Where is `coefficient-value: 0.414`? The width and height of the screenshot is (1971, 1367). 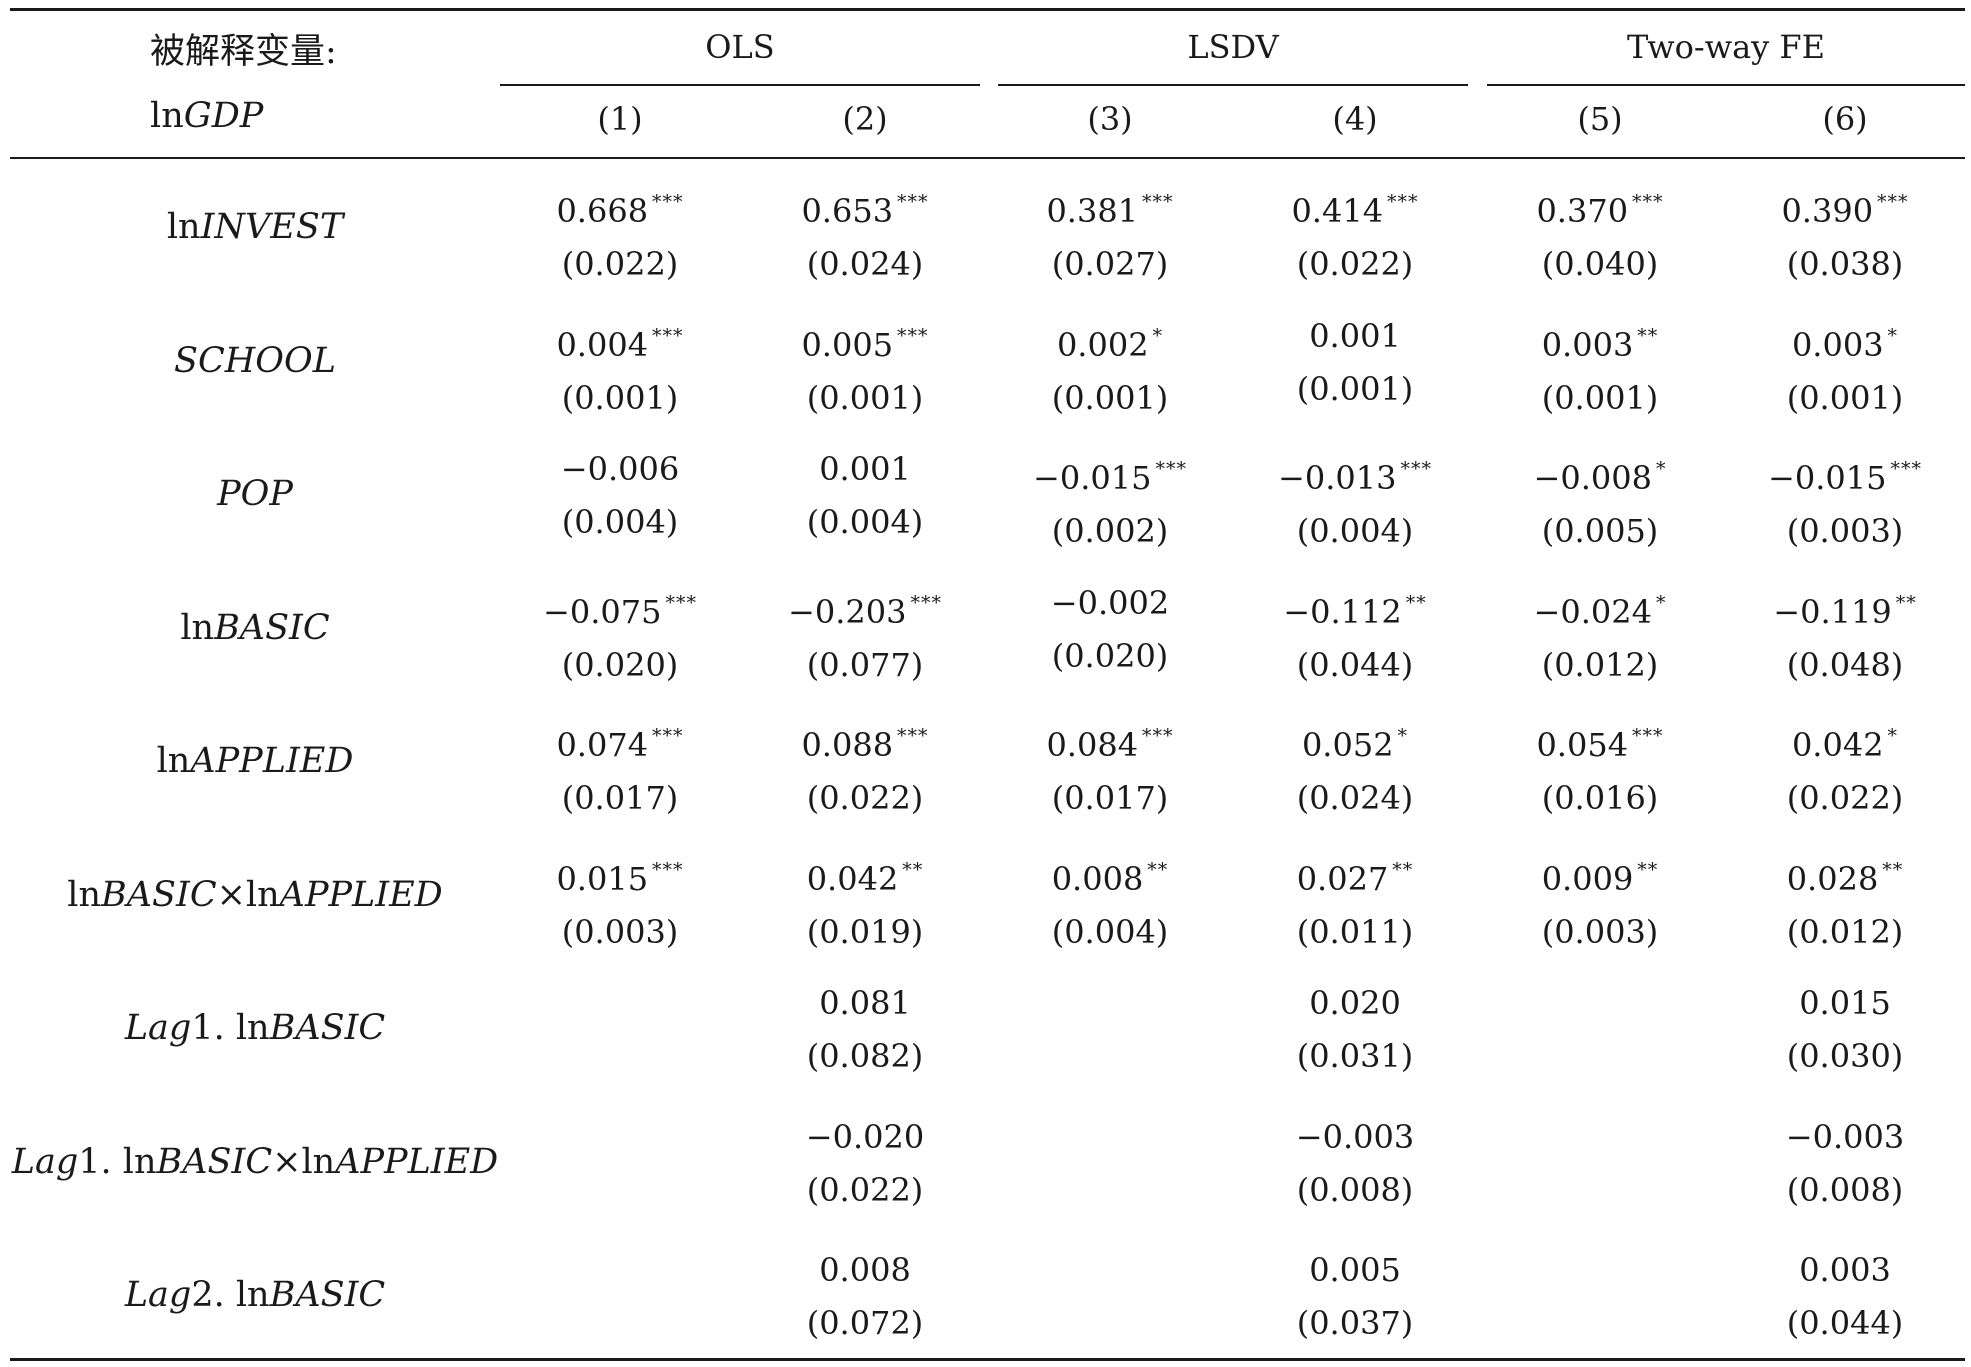
coefficient-value: 0.414 is located at coordinates (1337, 211).